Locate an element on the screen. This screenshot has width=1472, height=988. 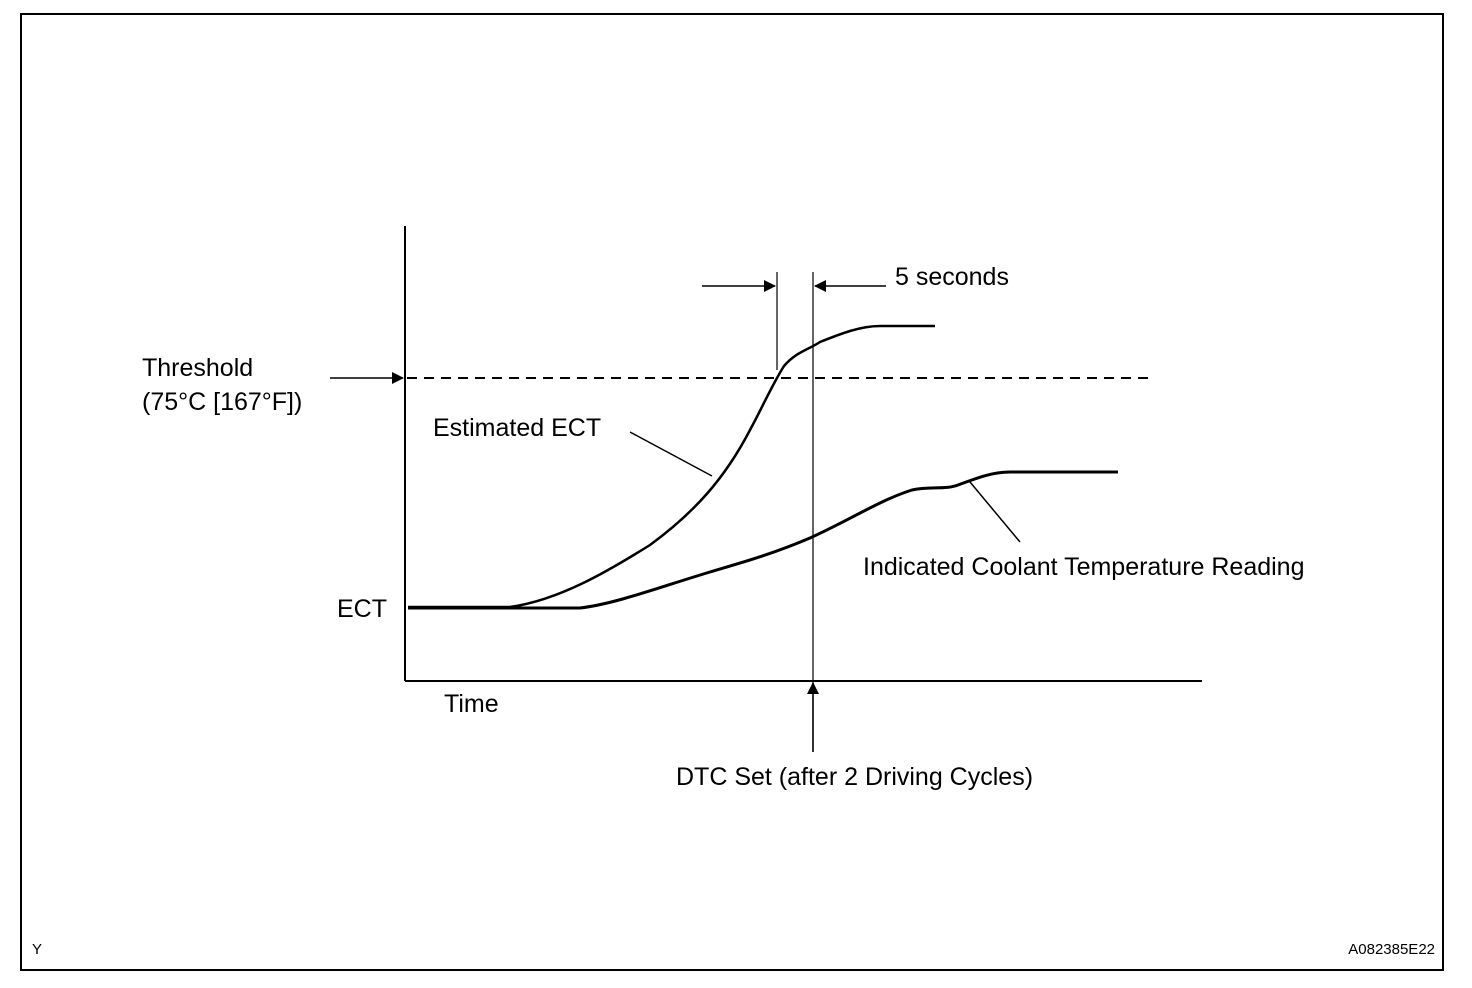
corner-left-code: Y is located at coordinates (37, 949).